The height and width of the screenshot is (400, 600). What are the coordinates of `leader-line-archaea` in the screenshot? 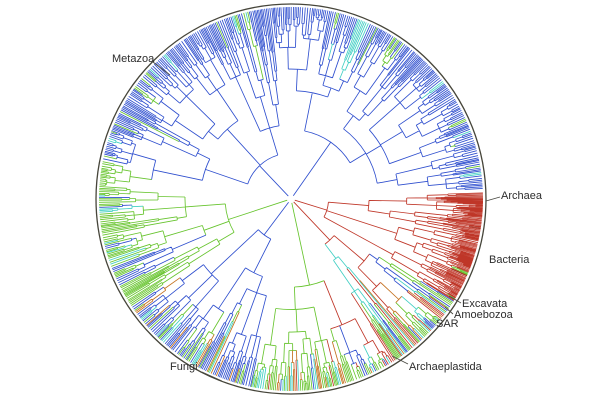 It's located at (493, 199).